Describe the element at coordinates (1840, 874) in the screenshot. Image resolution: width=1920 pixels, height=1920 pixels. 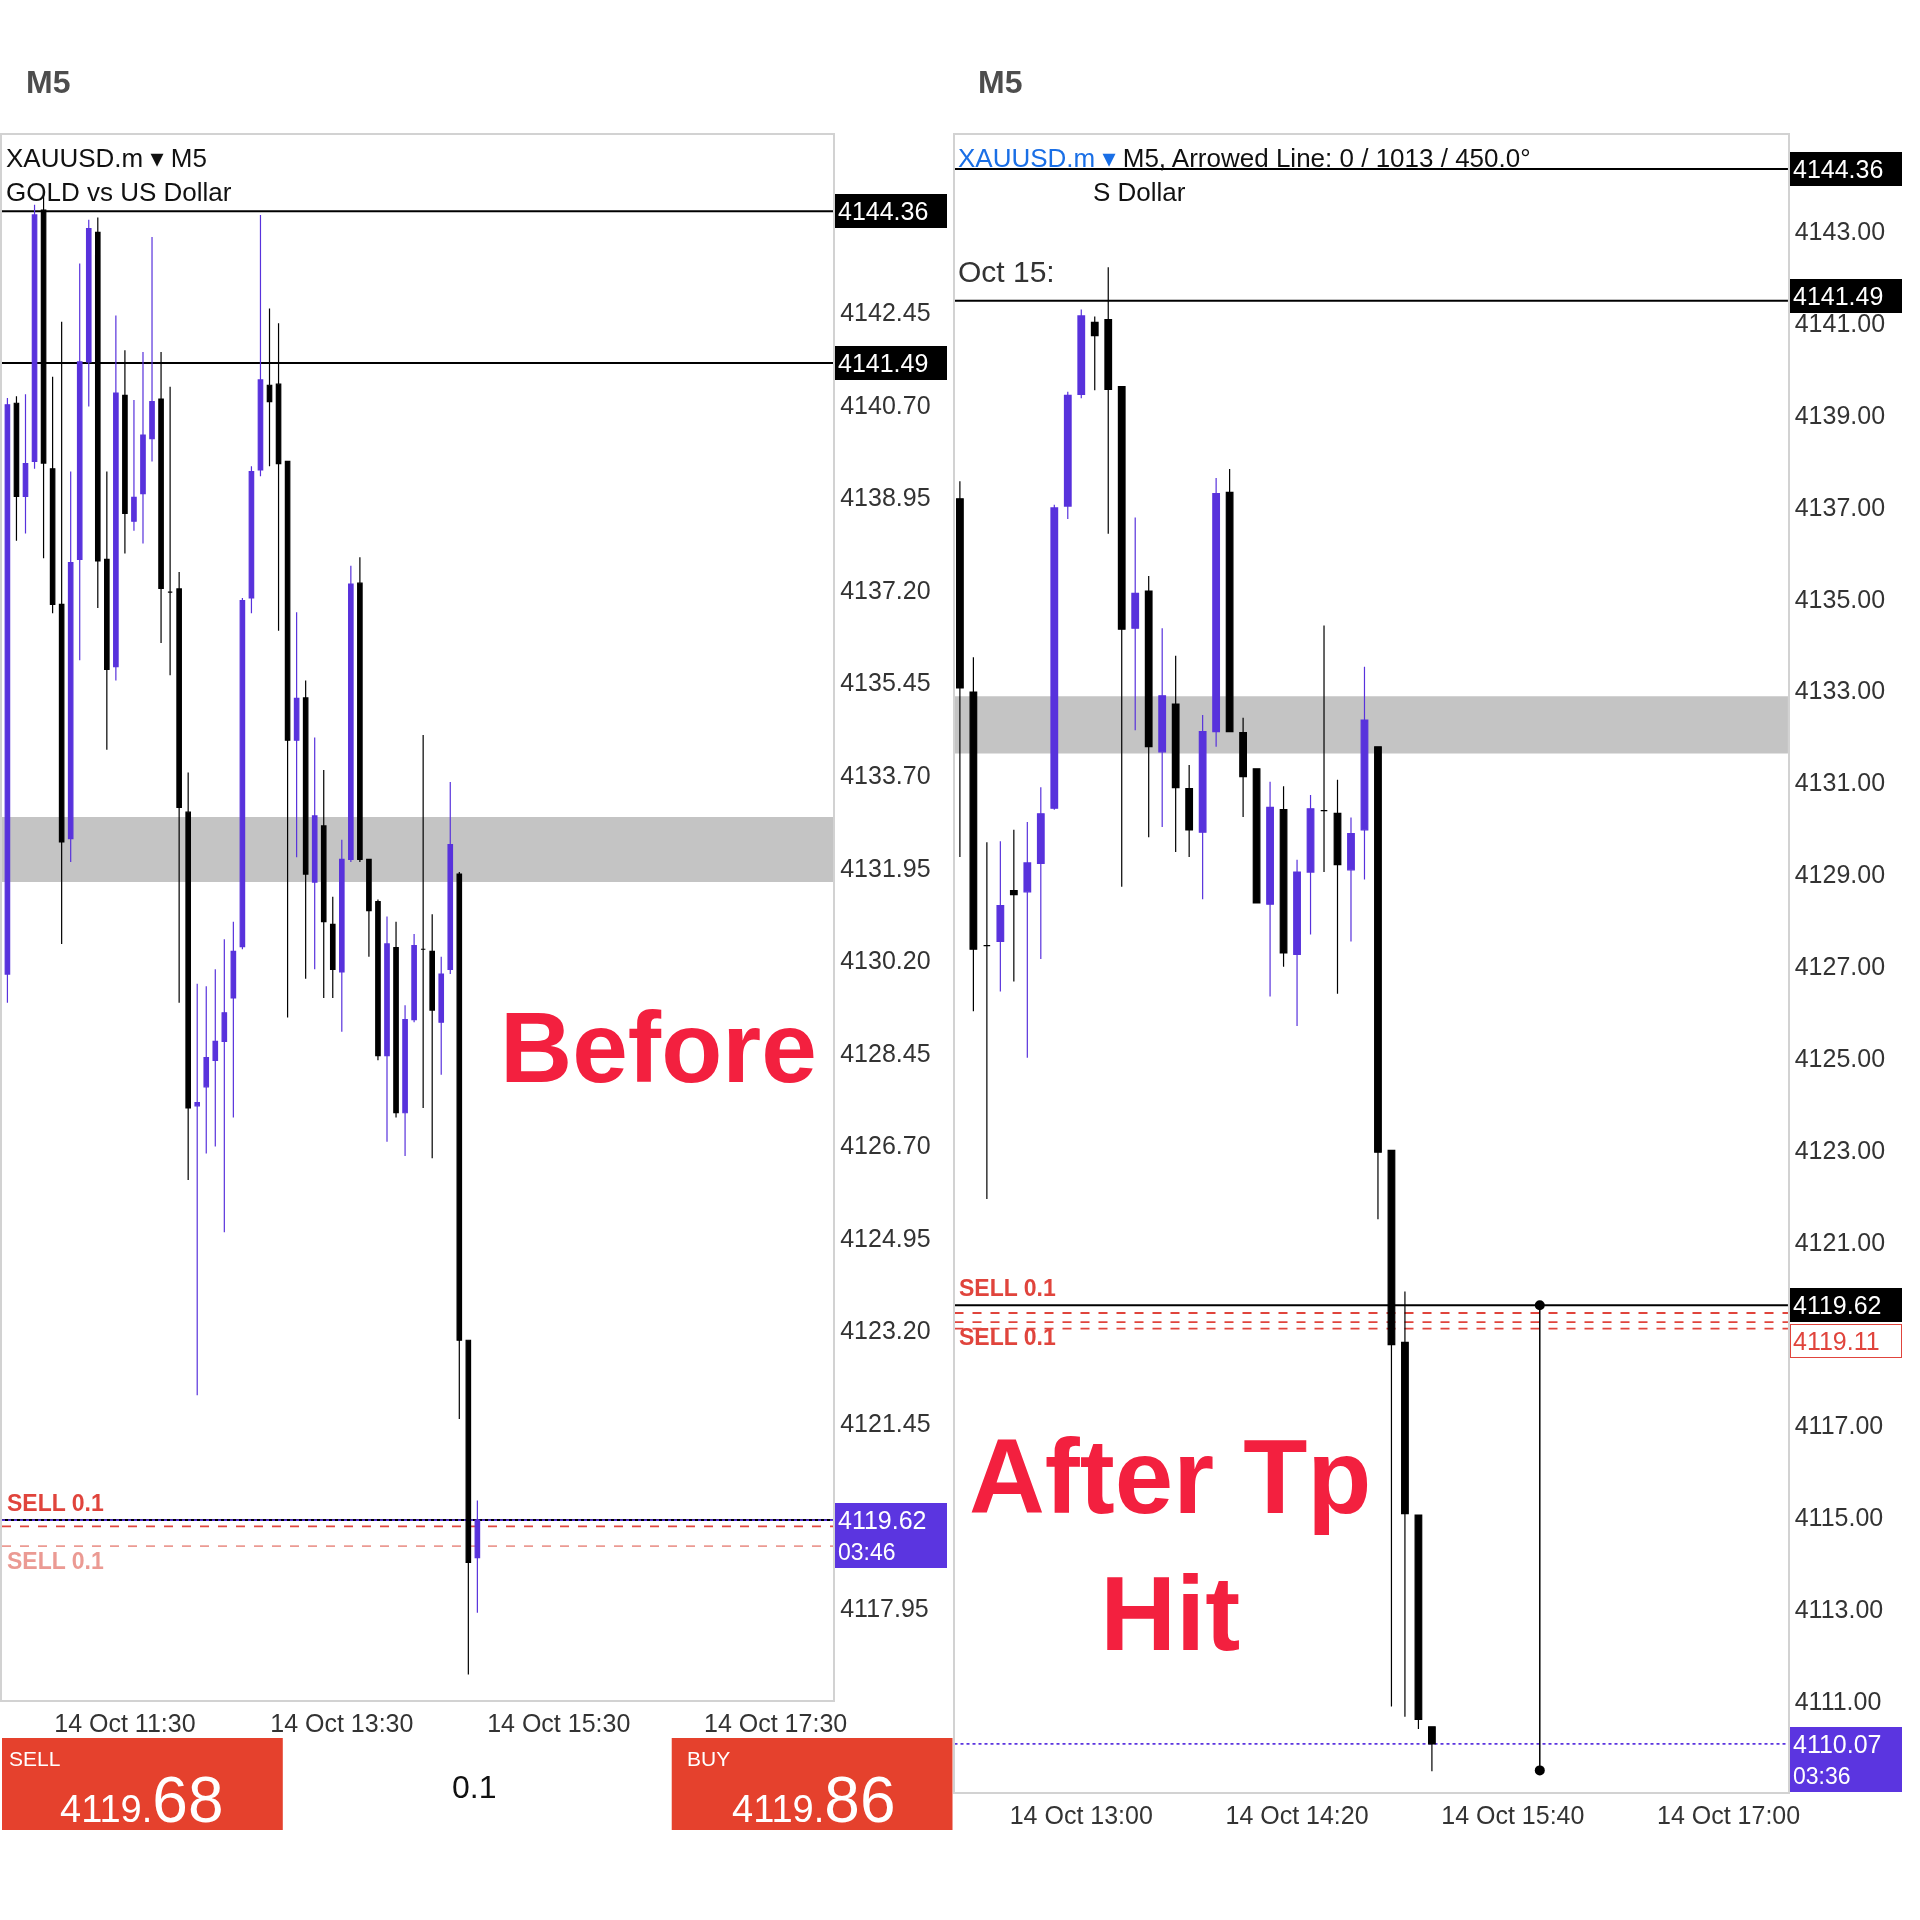
I see `y-tick-label: 4129.00` at that location.